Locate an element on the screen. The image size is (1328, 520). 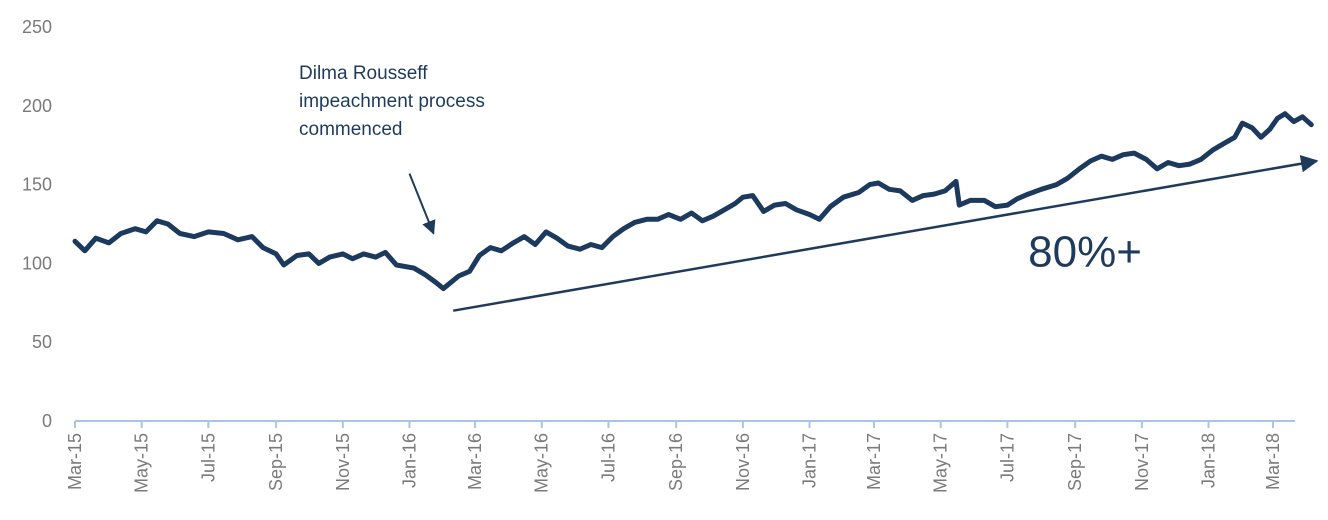
x-tick-label: Jan-18 is located at coordinates (1209, 460).